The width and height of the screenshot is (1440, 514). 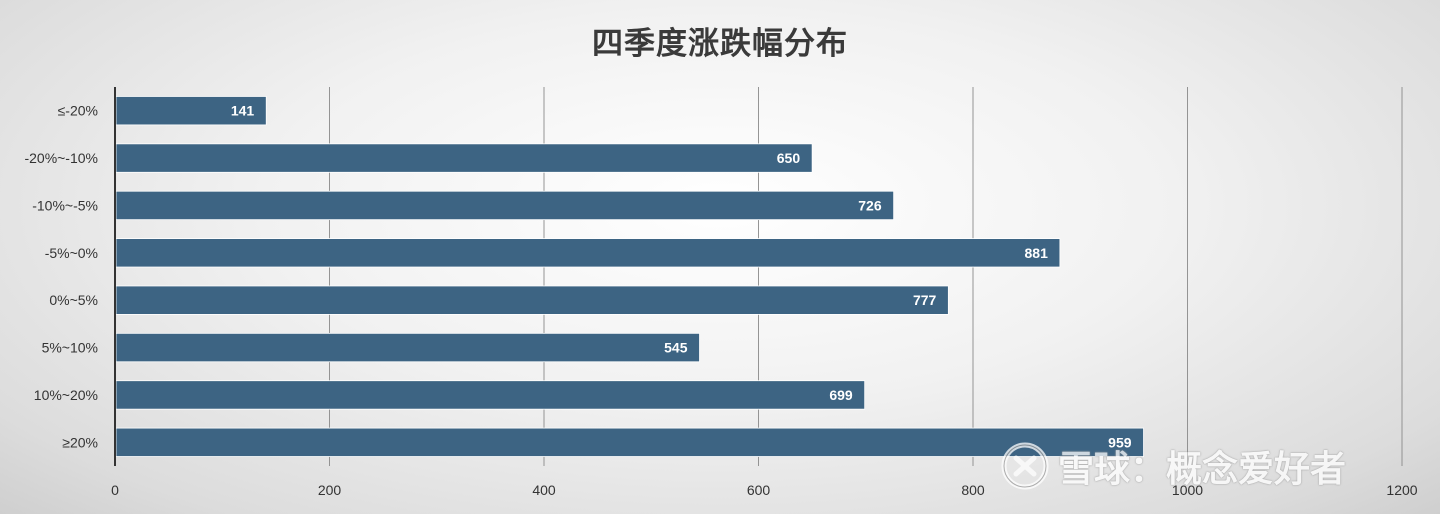 I want to click on watermark: 雪球：概念爱好者, so click(x=1173, y=466).